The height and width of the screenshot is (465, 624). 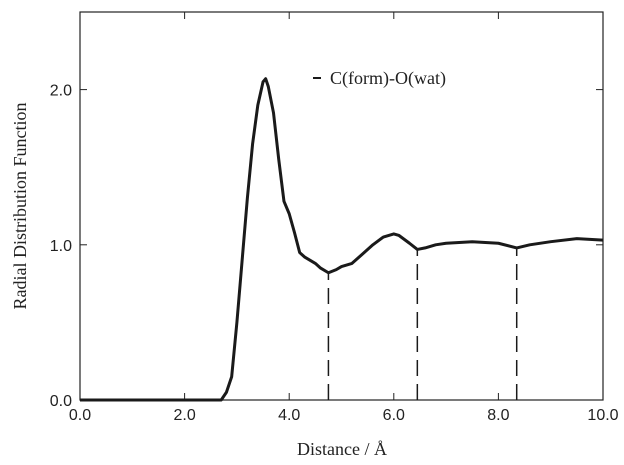 I want to click on y-tick-label: 2.0, so click(x=61, y=91).